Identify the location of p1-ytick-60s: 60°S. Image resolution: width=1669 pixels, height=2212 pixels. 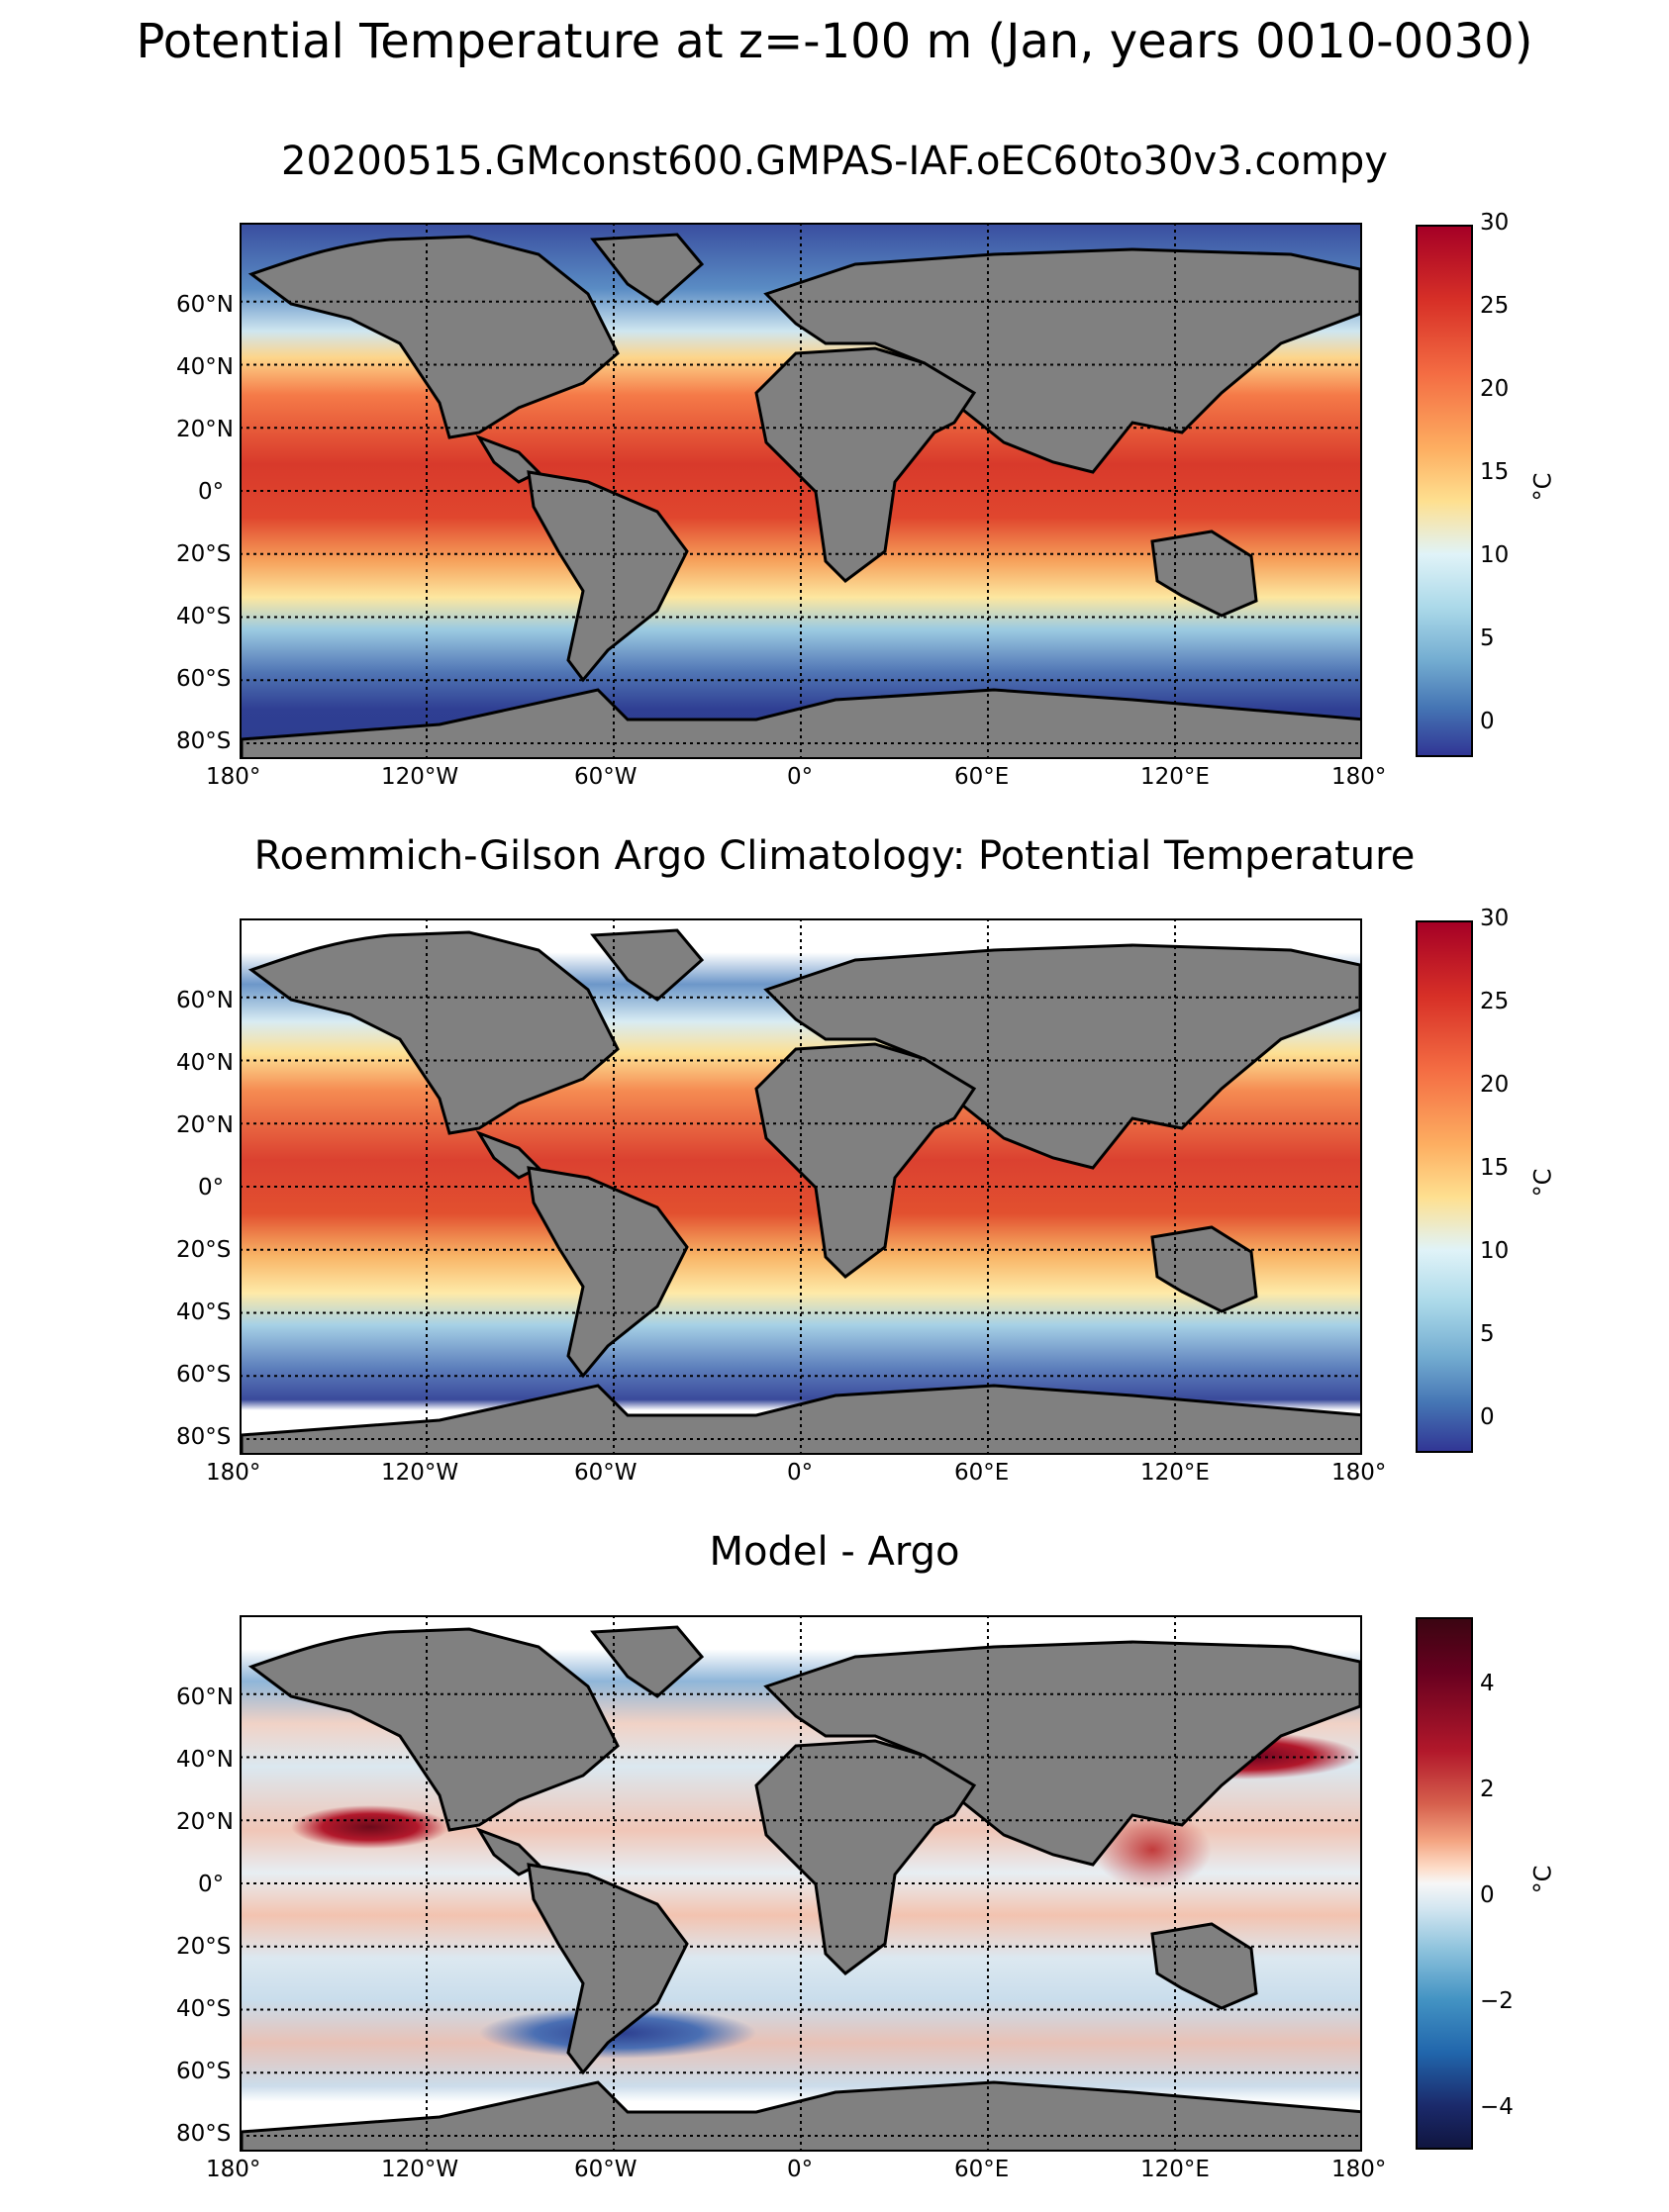
(204, 679).